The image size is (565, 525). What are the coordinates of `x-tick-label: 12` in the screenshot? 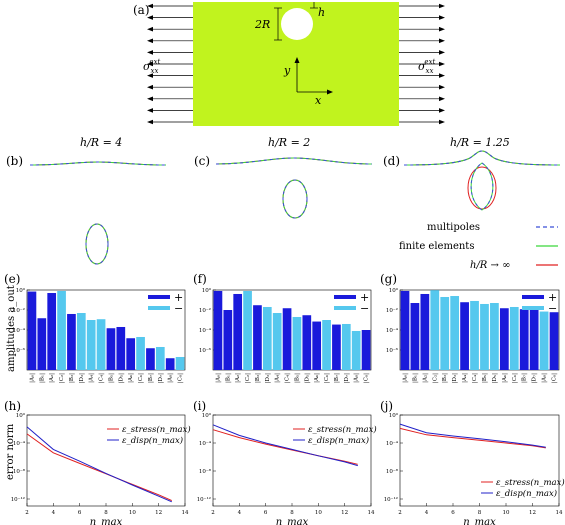 It's located at (158, 513).